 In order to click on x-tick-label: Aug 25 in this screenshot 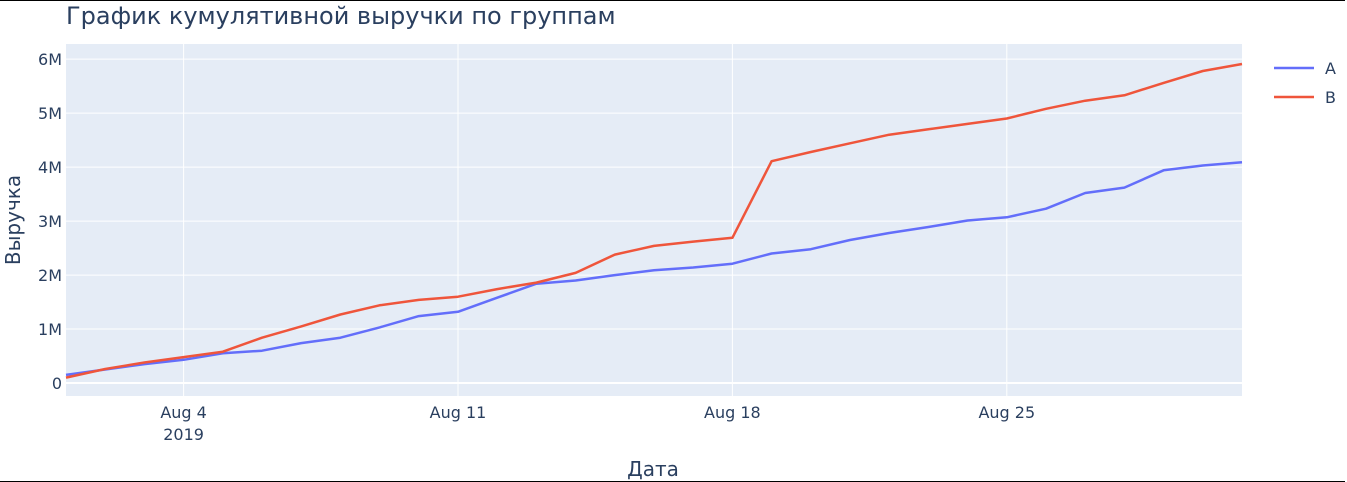, I will do `click(1006, 412)`.